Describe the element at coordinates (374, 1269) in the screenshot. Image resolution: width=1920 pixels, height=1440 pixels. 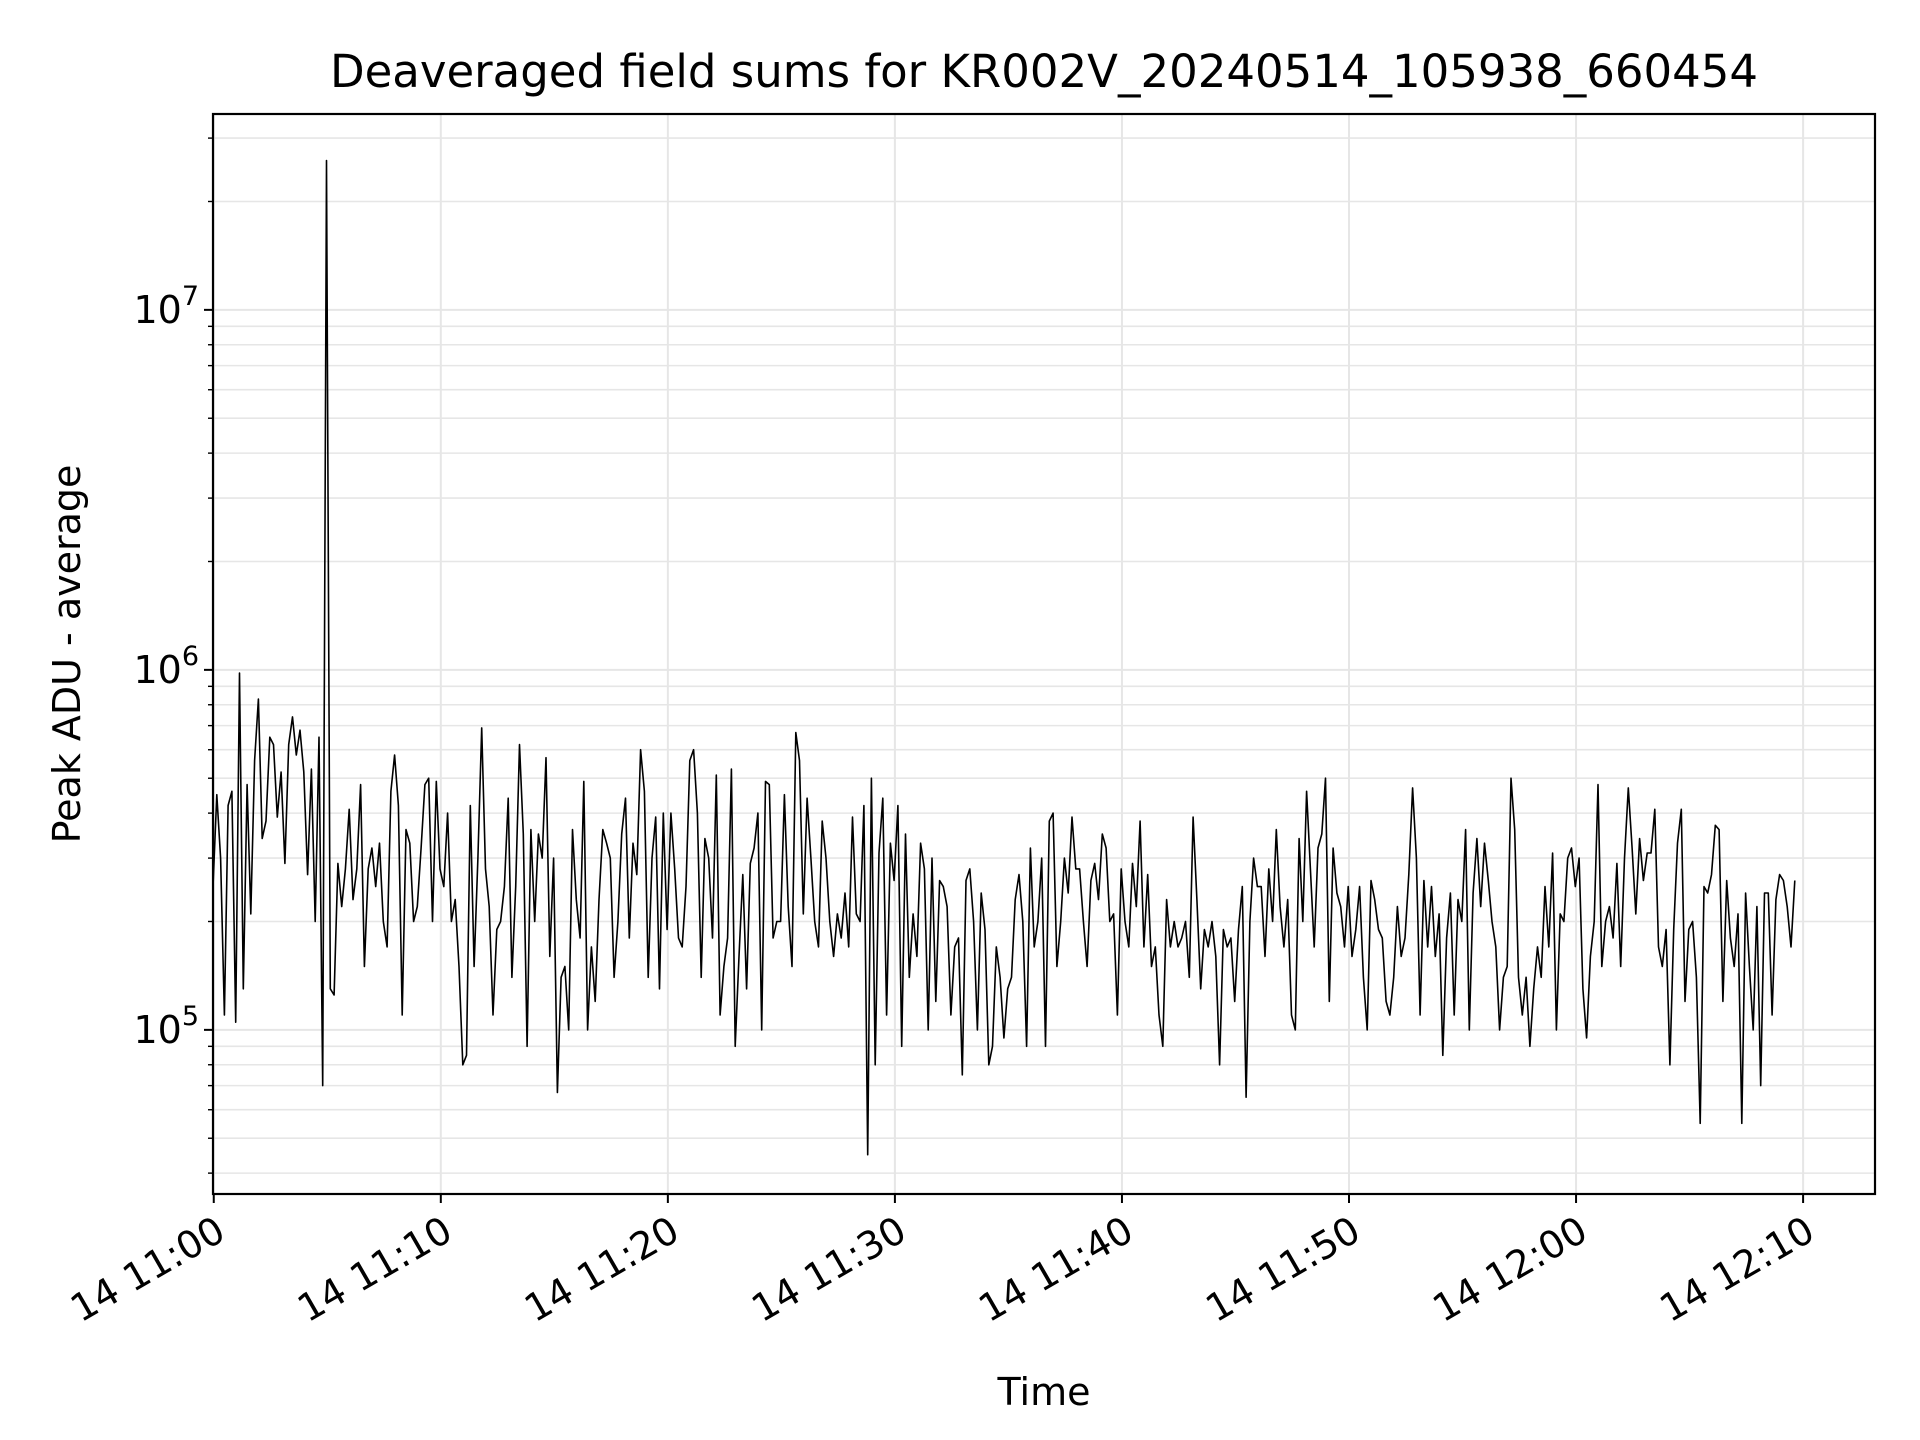
I see `x-tick-label: 14 11:10` at that location.